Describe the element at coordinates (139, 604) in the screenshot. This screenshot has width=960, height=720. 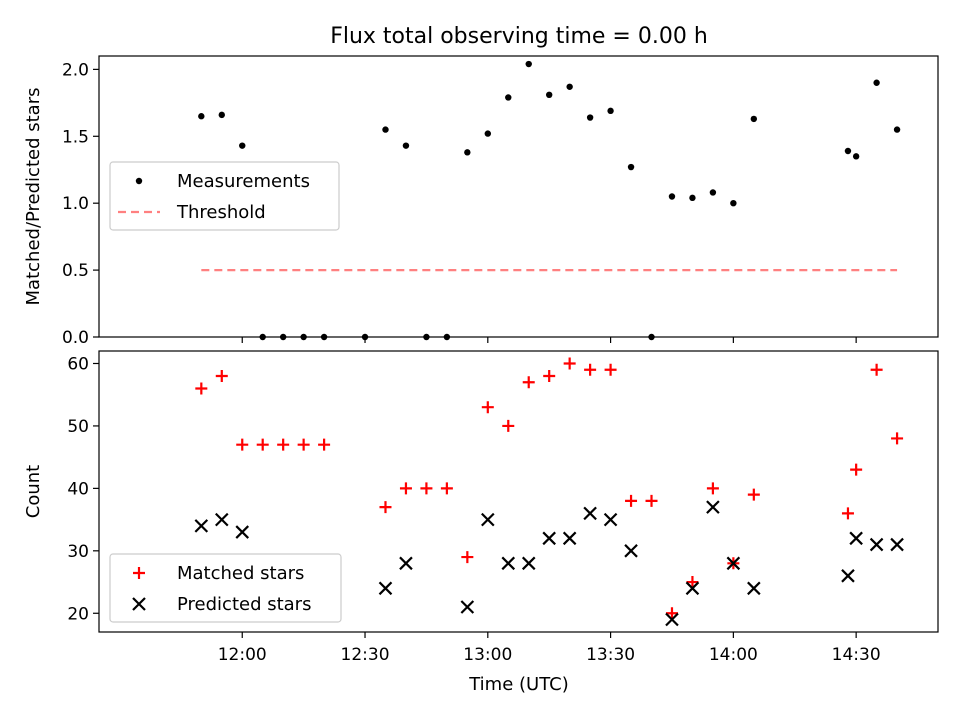
I see `legend-x-marker` at that location.